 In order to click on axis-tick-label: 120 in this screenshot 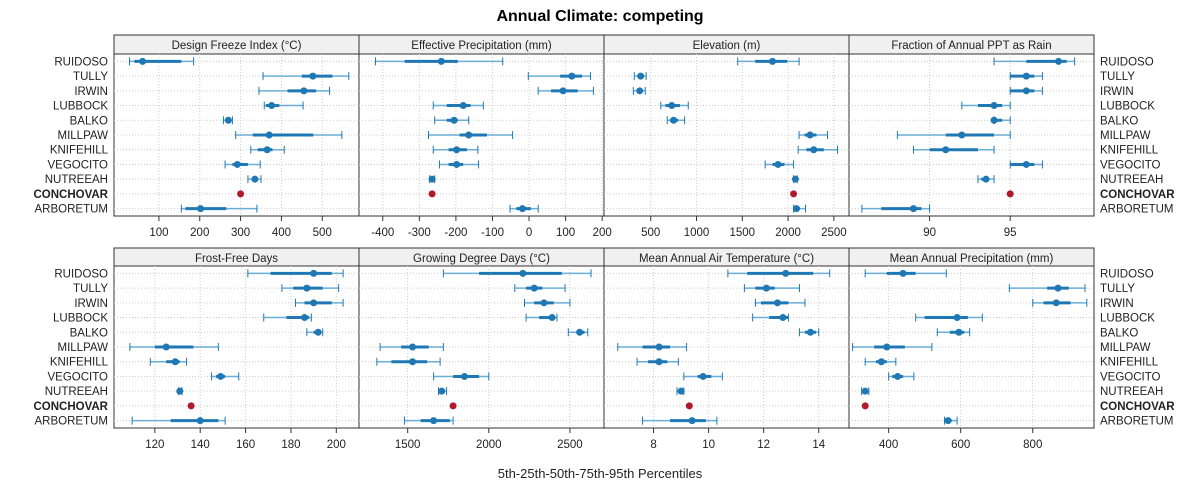, I will do `click(154, 445)`.